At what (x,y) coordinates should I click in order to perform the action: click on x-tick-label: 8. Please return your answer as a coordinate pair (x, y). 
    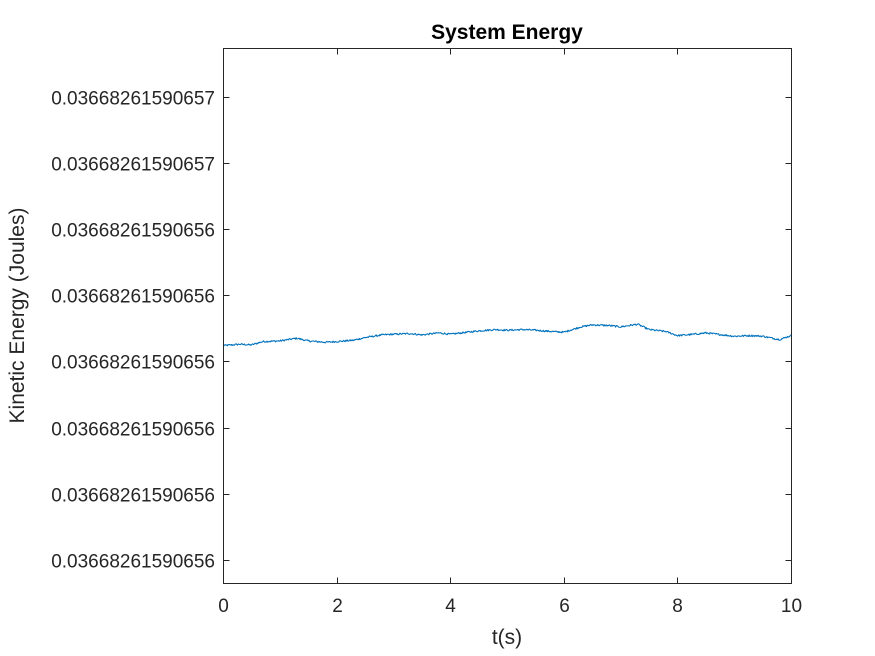
    Looking at the image, I should click on (677, 606).